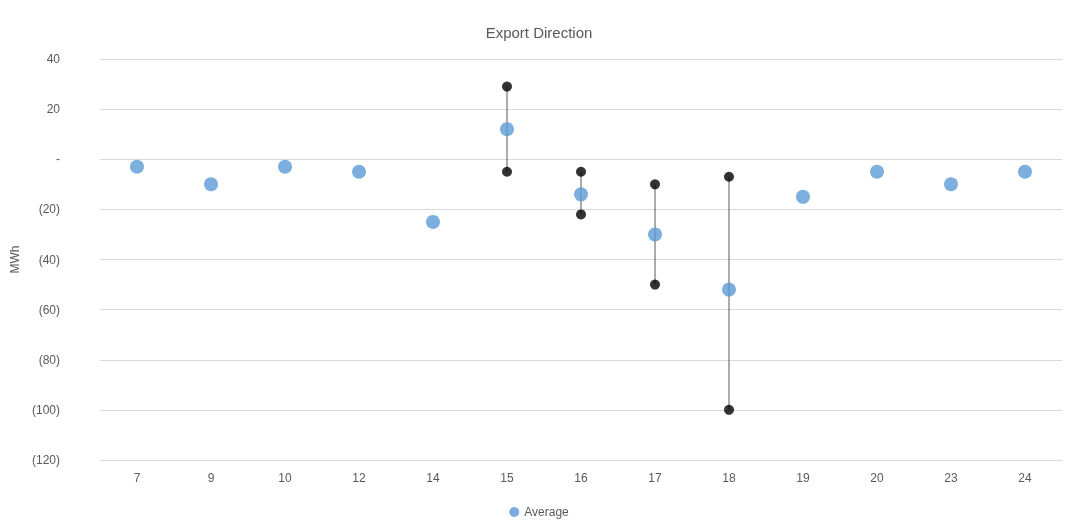  What do you see at coordinates (49, 359) in the screenshot?
I see `y-tick-label: (80)` at bounding box center [49, 359].